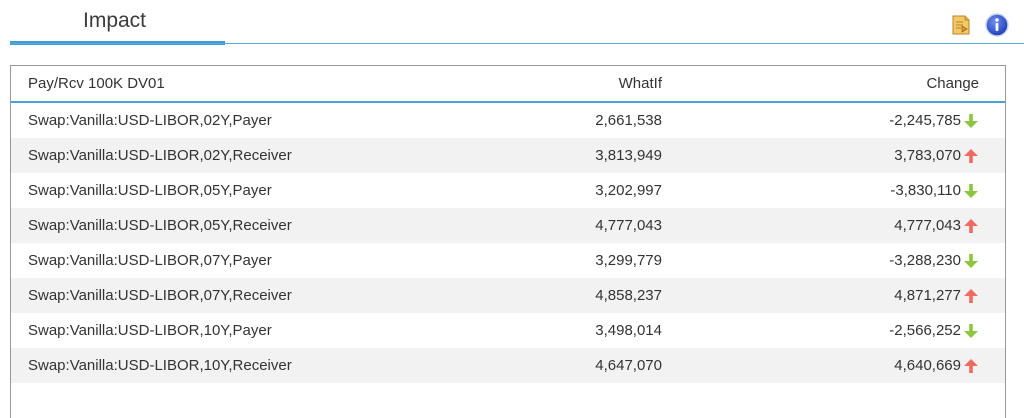 This screenshot has height=418, width=1024. I want to click on cell-instrument: Swap:Vanilla:USD-LIBOR,10Y,Receiver, so click(160, 365).